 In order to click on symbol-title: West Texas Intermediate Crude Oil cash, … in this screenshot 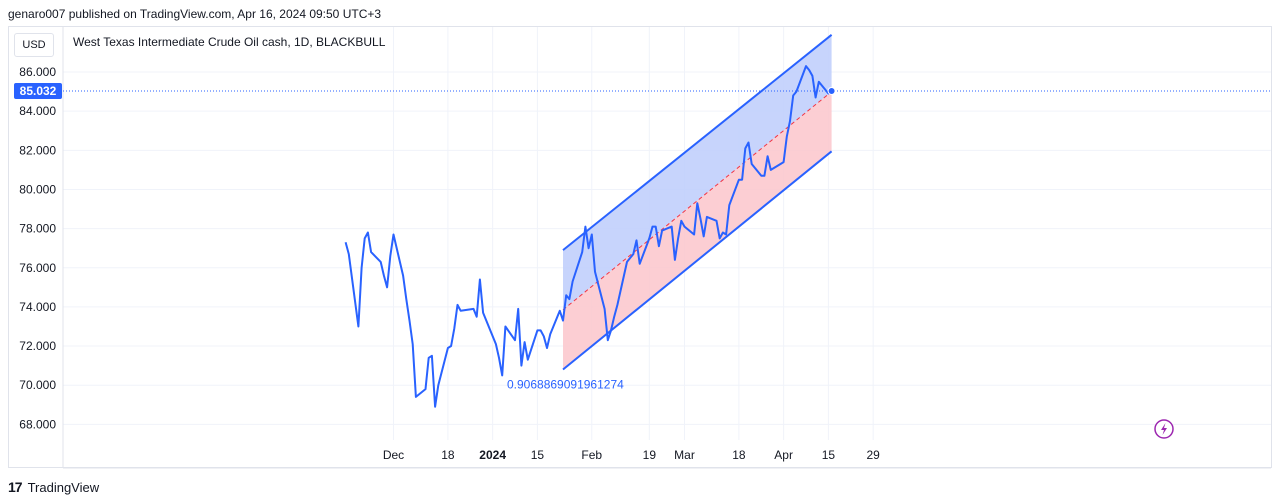, I will do `click(229, 42)`.